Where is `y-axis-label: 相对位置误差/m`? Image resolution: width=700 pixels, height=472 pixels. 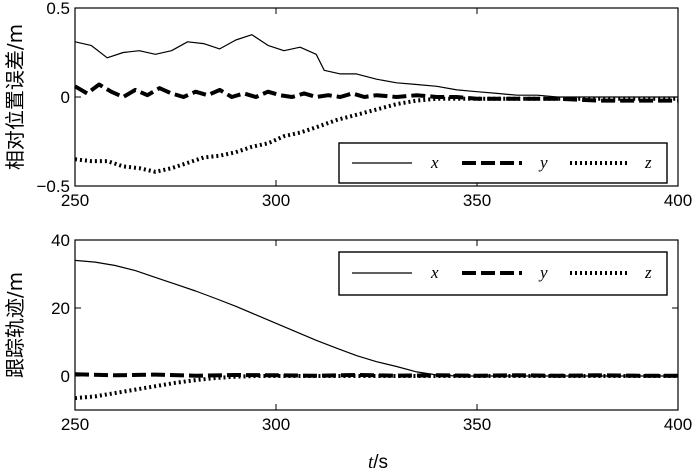
y-axis-label: 相对位置误差/m is located at coordinates (15, 97).